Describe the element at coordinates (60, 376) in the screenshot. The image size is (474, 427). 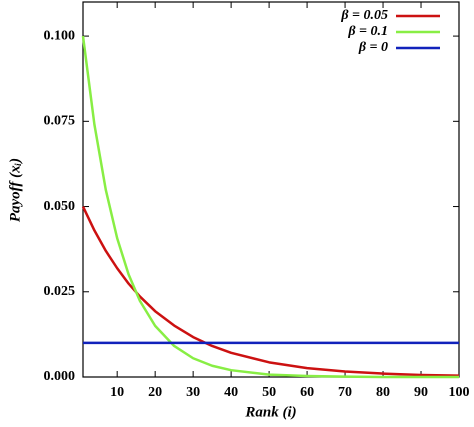
I see `y-tick-label: 0.000` at that location.